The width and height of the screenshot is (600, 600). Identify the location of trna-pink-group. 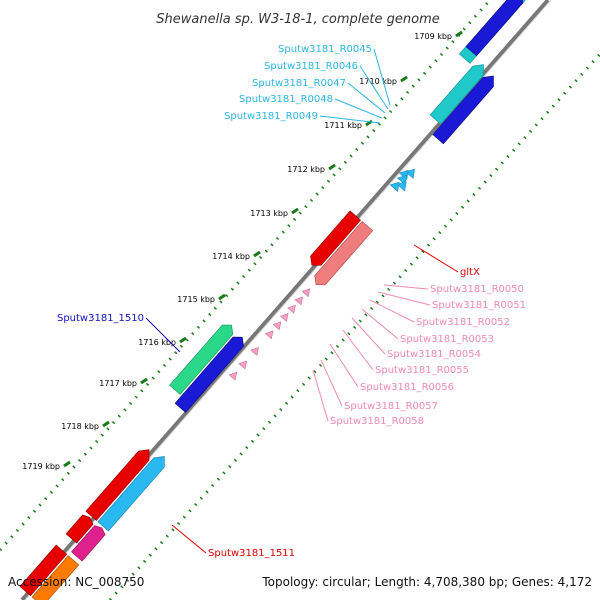
(270, 333).